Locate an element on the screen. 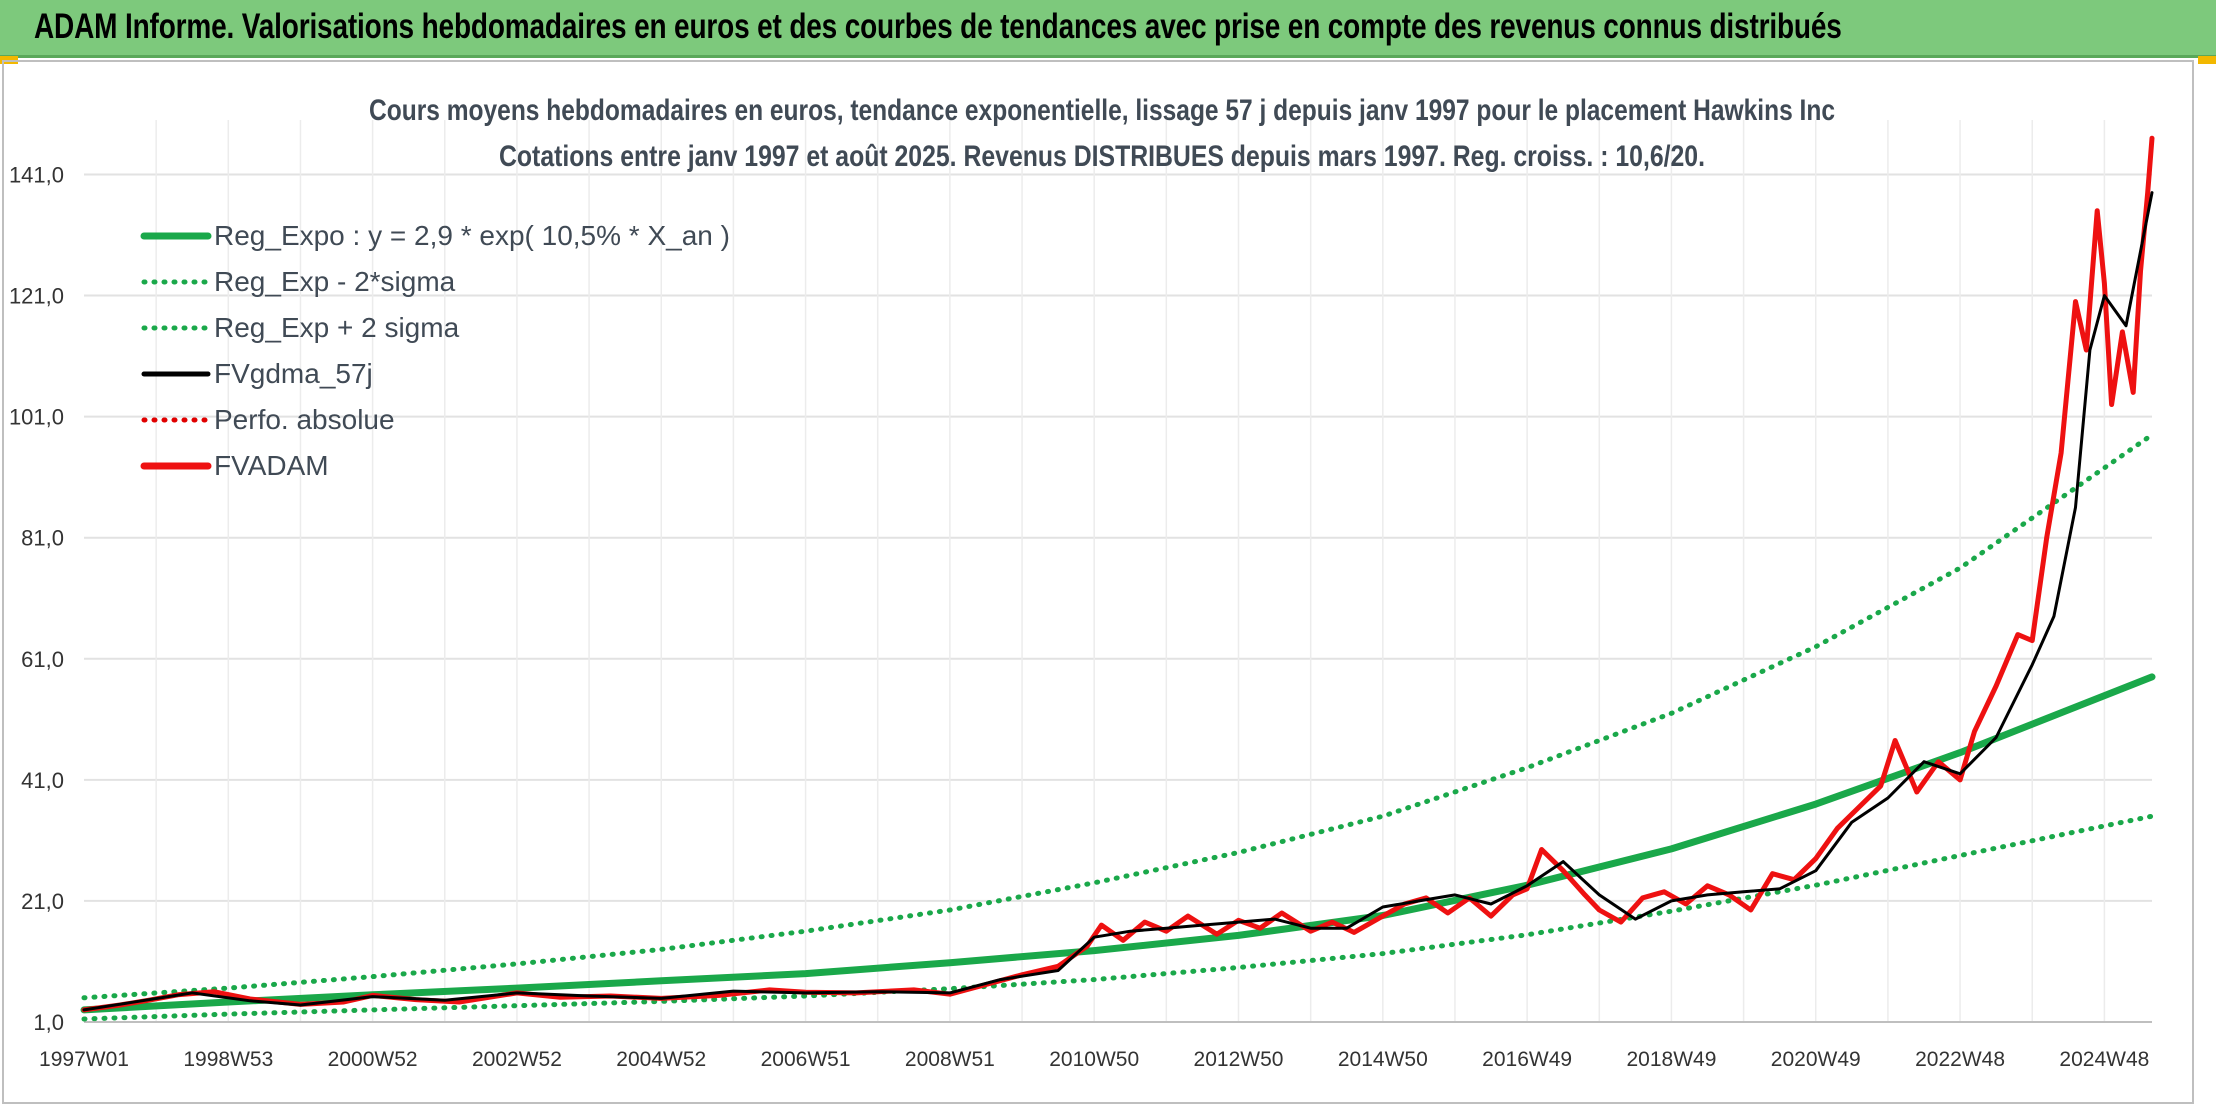  x-tick-label: 2024W48 is located at coordinates (2104, 1059).